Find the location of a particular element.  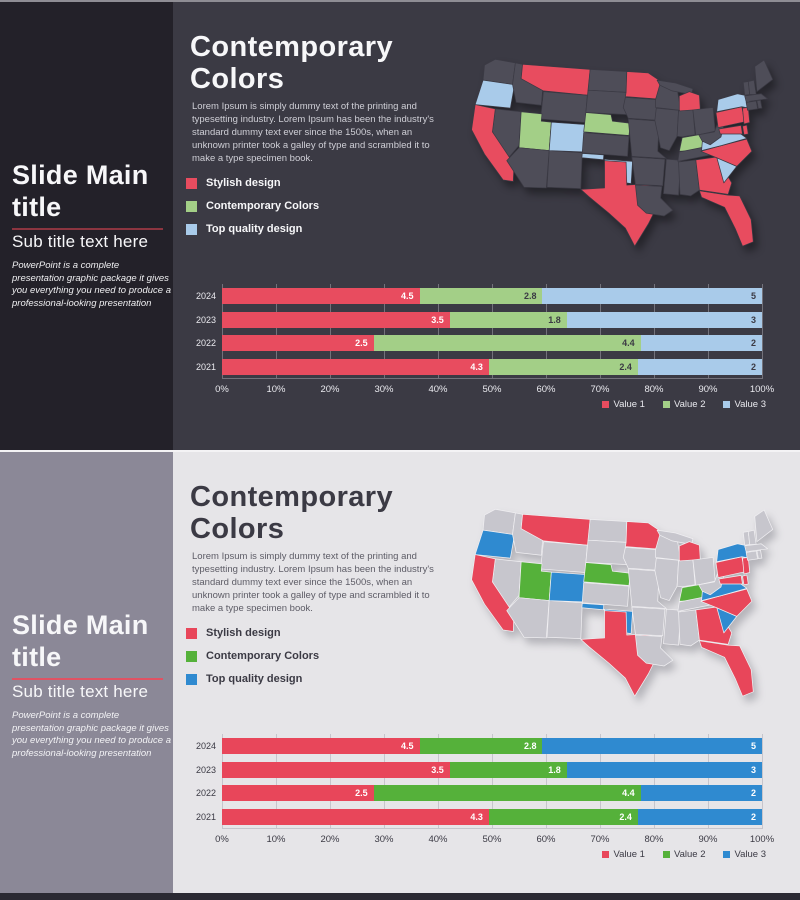

slide-main-title: Slide Main title is located at coordinates (80, 191).